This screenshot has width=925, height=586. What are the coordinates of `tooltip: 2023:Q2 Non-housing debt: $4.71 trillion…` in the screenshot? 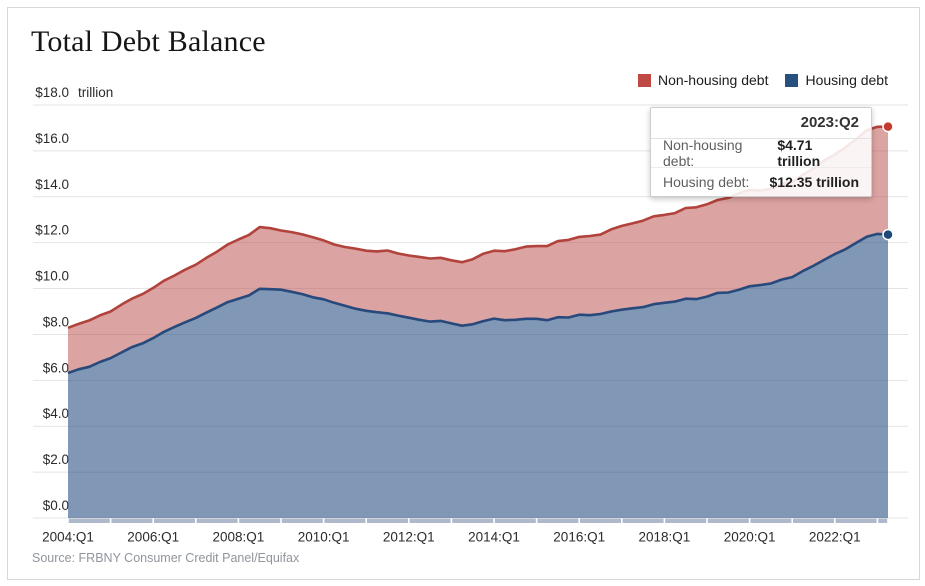 It's located at (761, 152).